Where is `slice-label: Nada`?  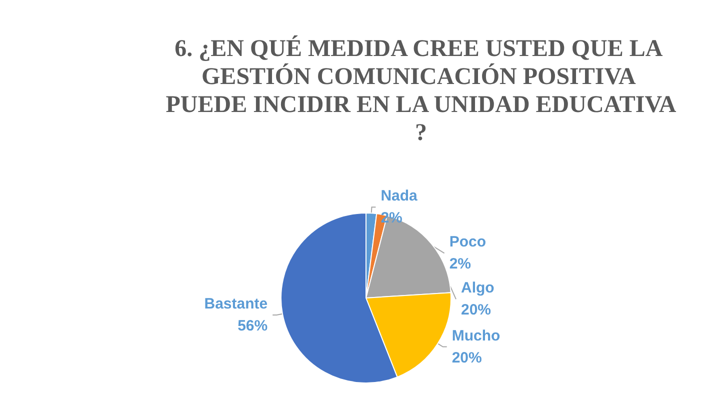
slice-label: Nada is located at coordinates (399, 196).